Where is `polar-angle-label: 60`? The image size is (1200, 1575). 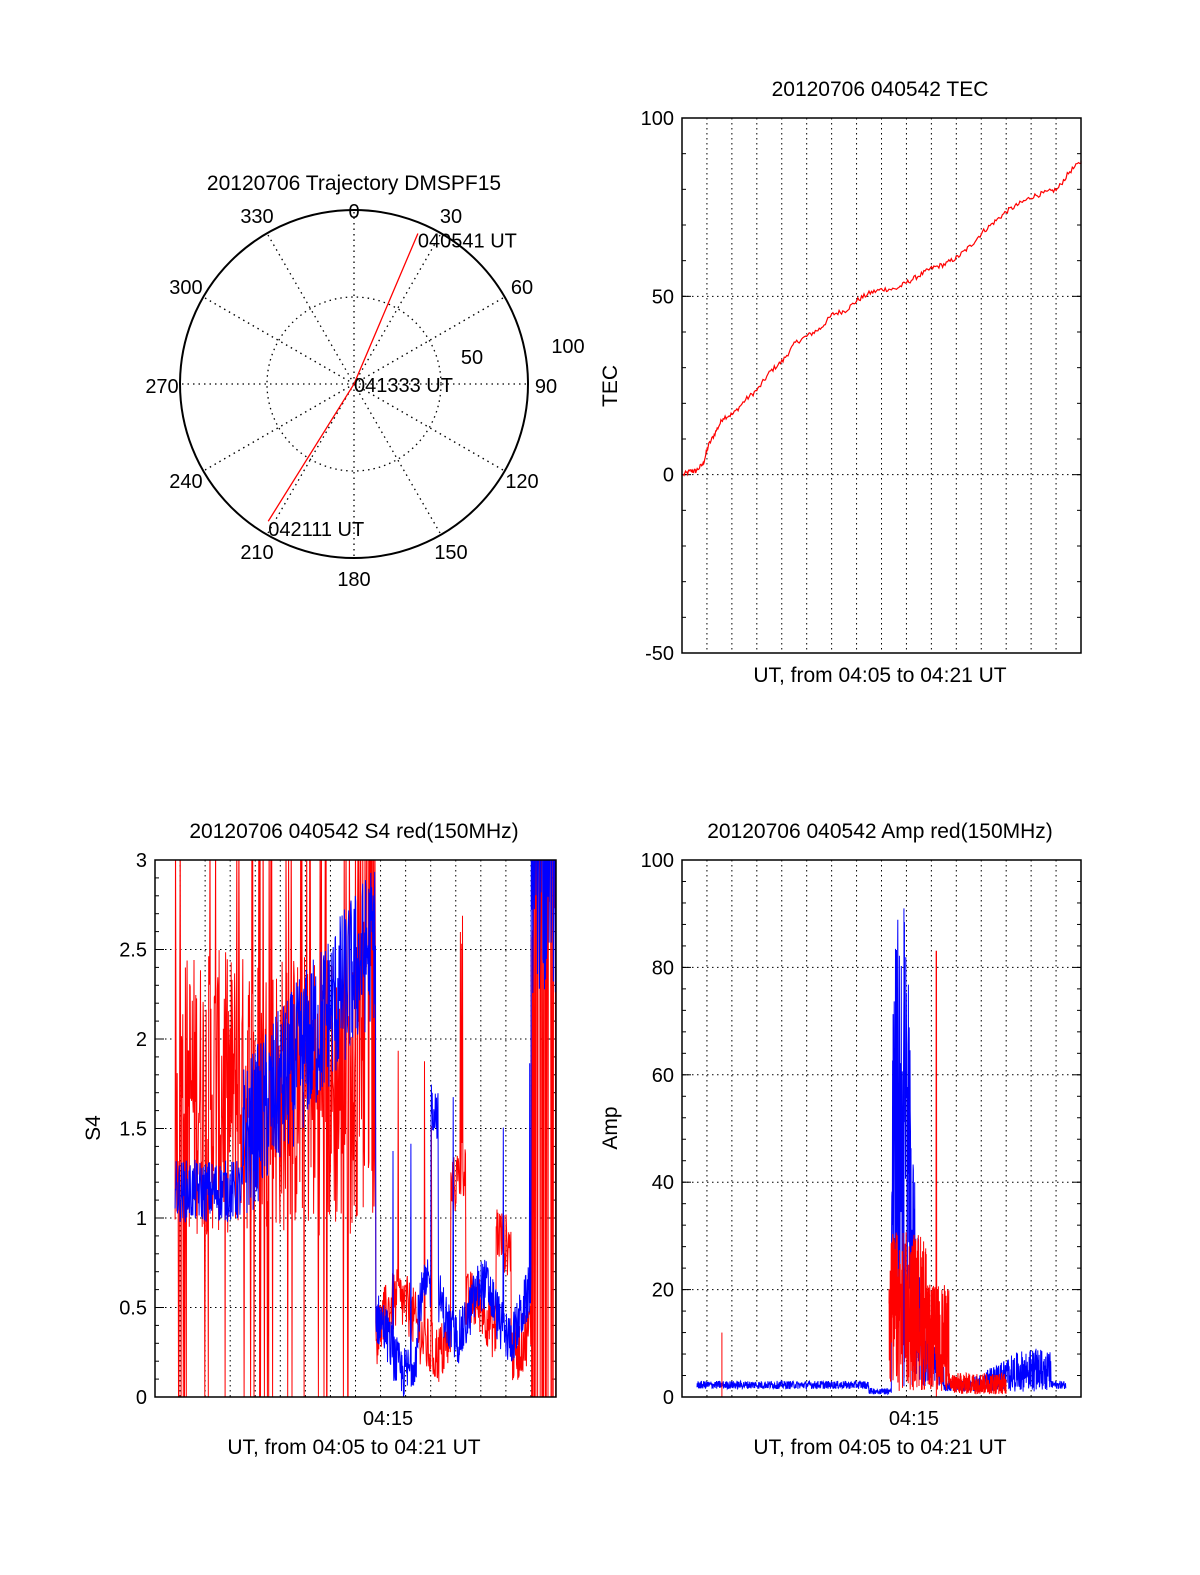
polar-angle-label: 60 is located at coordinates (522, 288).